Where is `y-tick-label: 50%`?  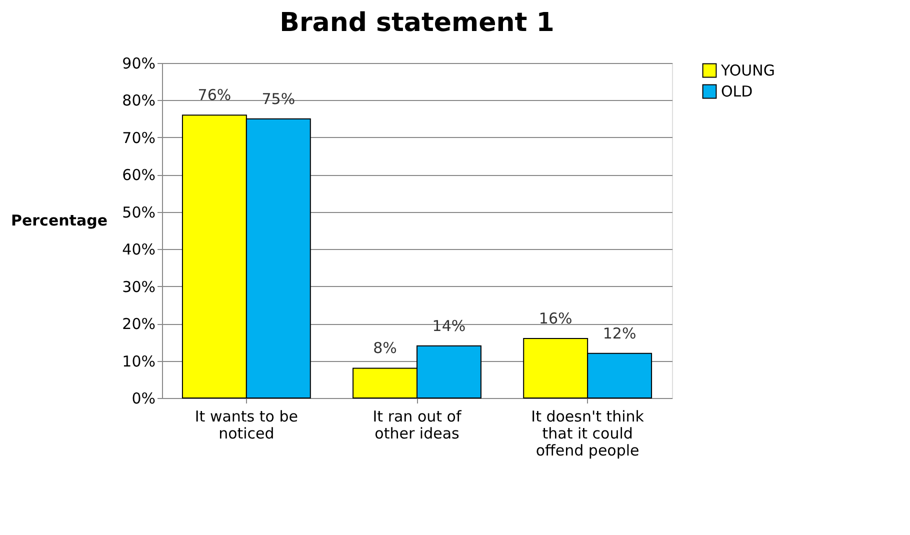
y-tick-label: 50% is located at coordinates (139, 212).